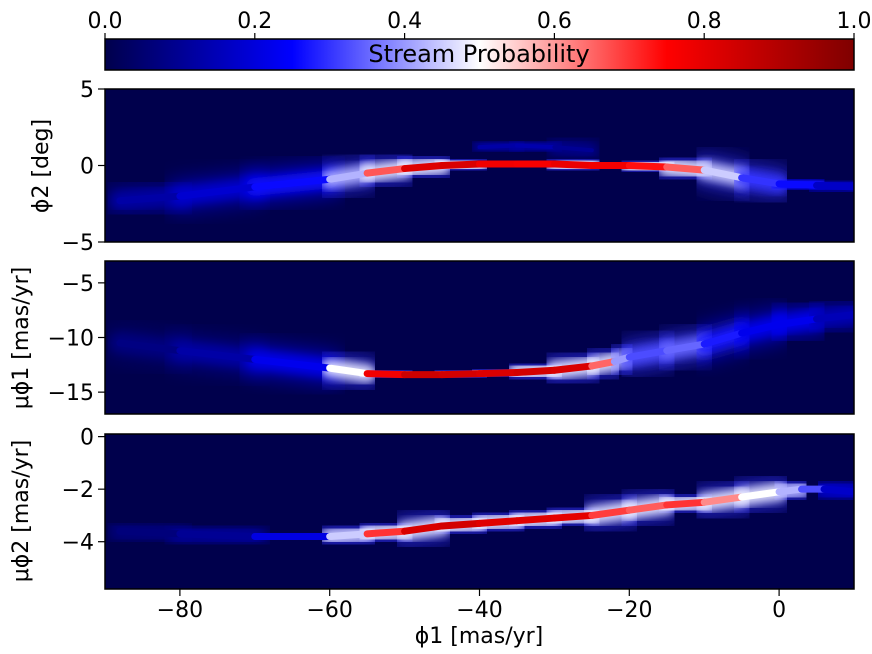  What do you see at coordinates (41, 166) in the screenshot?
I see `panel-phi2-ylabel: ϕ2 [deg]` at bounding box center [41, 166].